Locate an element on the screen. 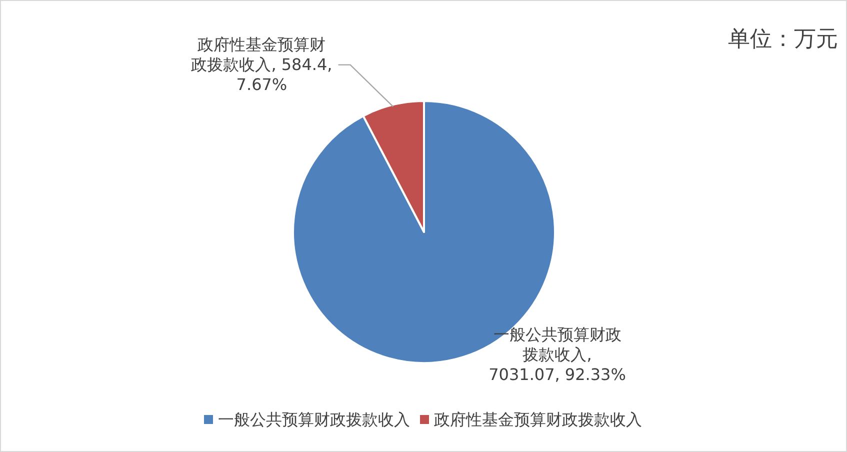 Image resolution: width=847 pixels, height=452 pixels. text: 单位：万元 is located at coordinates (783, 39).